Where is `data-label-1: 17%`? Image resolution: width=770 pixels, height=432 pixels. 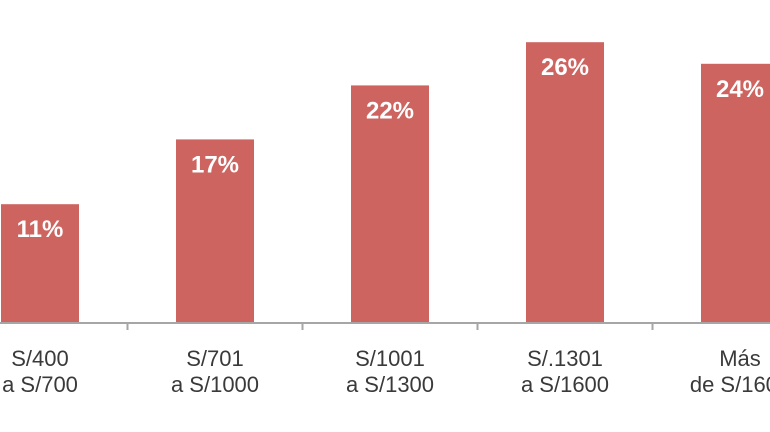 data-label-1: 17% is located at coordinates (215, 164).